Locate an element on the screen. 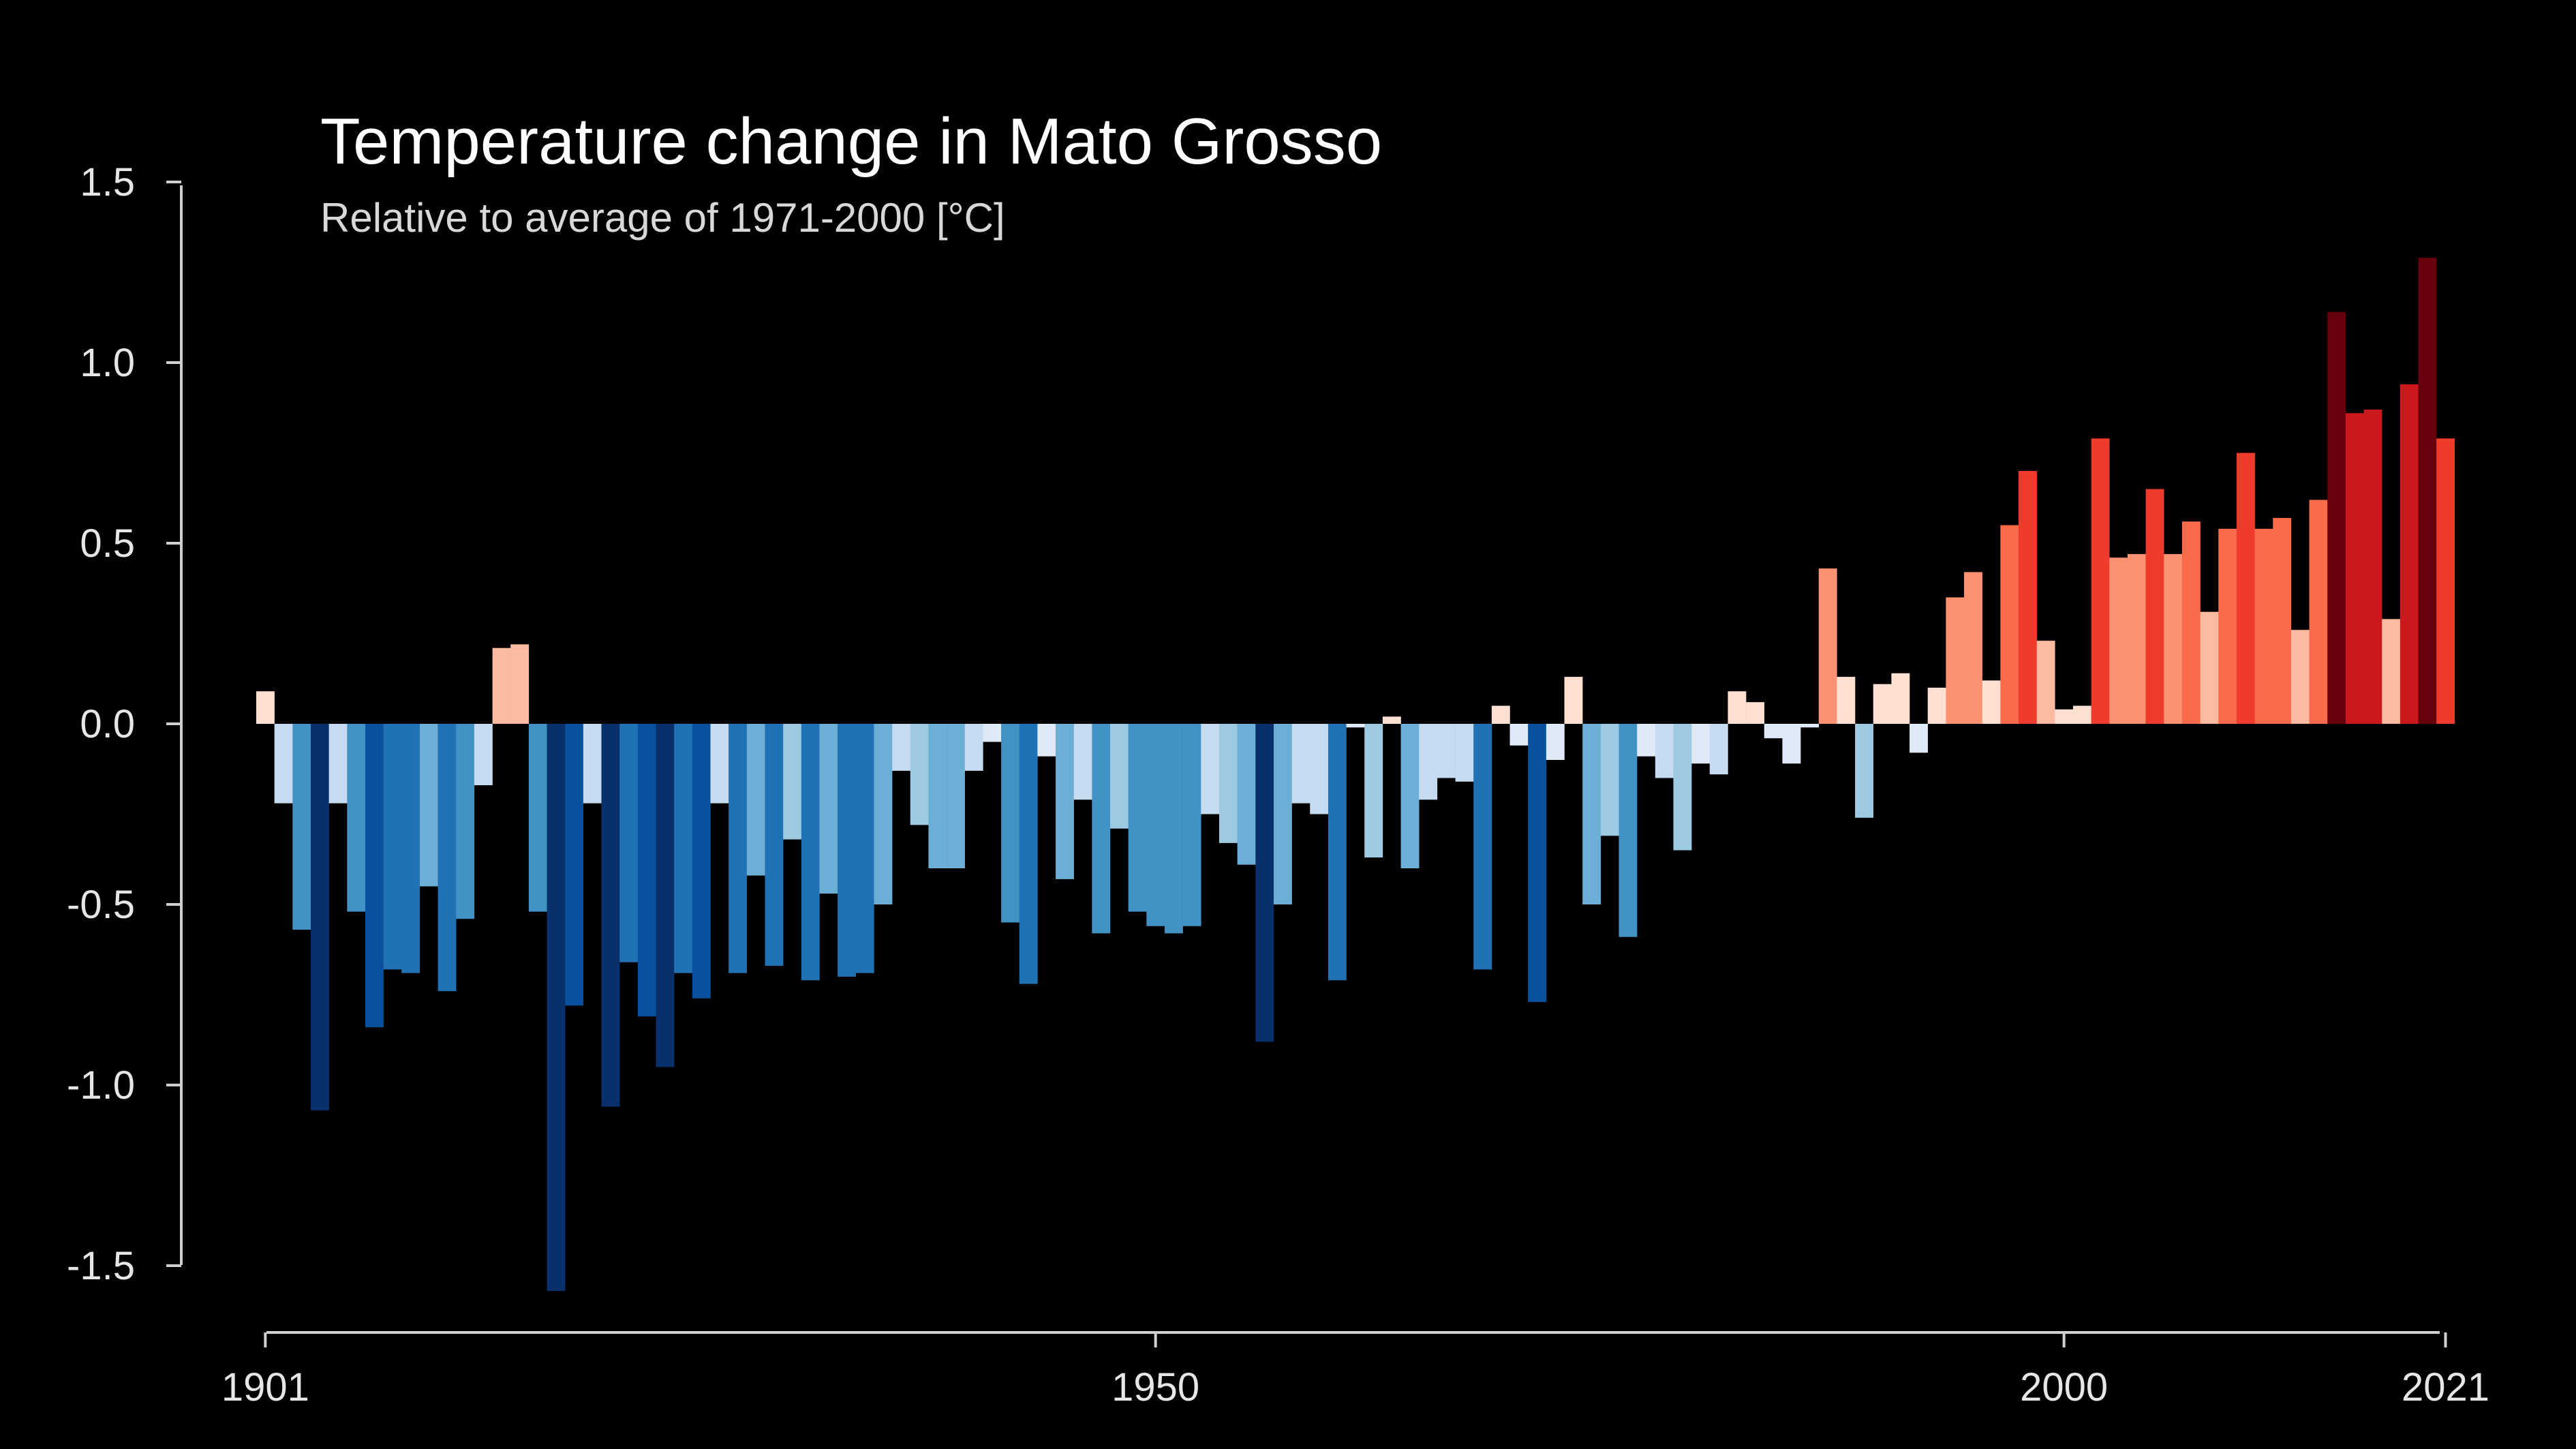 This screenshot has width=2576, height=1449. bar-1937 is located at coordinates (920, 775).